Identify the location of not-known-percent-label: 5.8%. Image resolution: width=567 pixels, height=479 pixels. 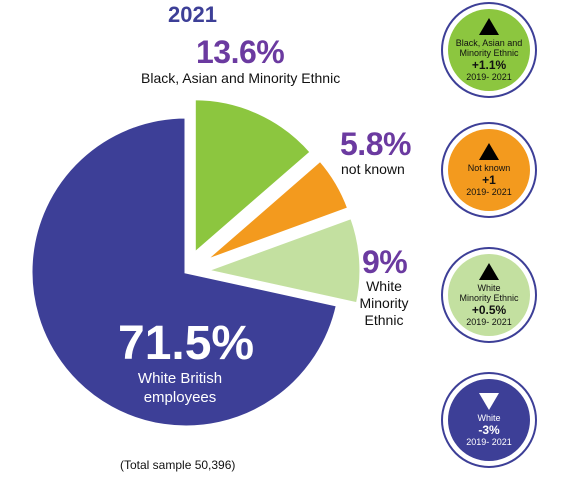
(375, 144).